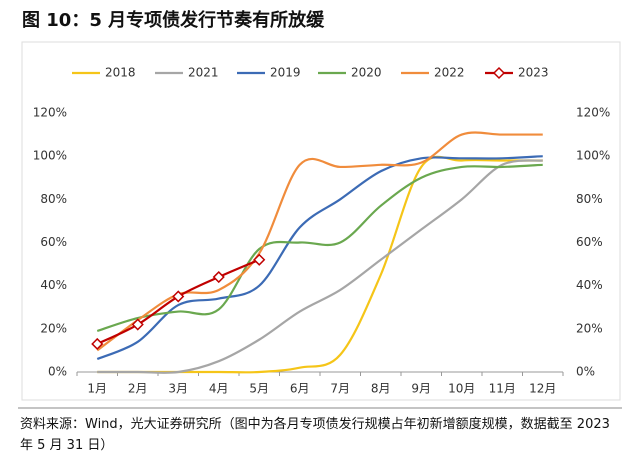 The image size is (640, 460). What do you see at coordinates (53, 285) in the screenshot?
I see `y-tick-label: 40%` at bounding box center [53, 285].